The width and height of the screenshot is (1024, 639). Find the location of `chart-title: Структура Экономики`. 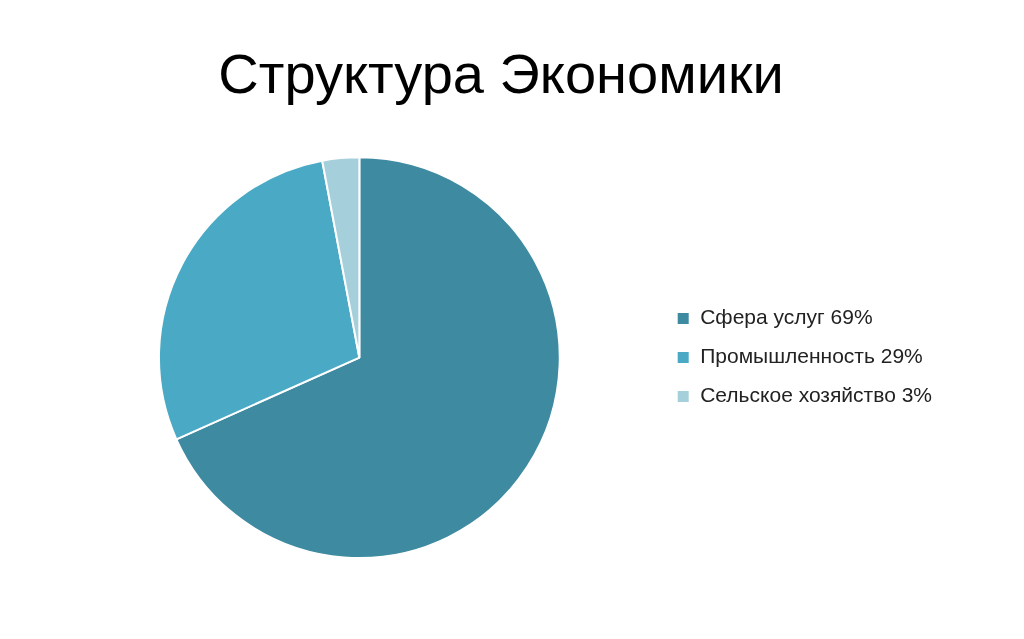

chart-title: Структура Экономики is located at coordinates (501, 74).